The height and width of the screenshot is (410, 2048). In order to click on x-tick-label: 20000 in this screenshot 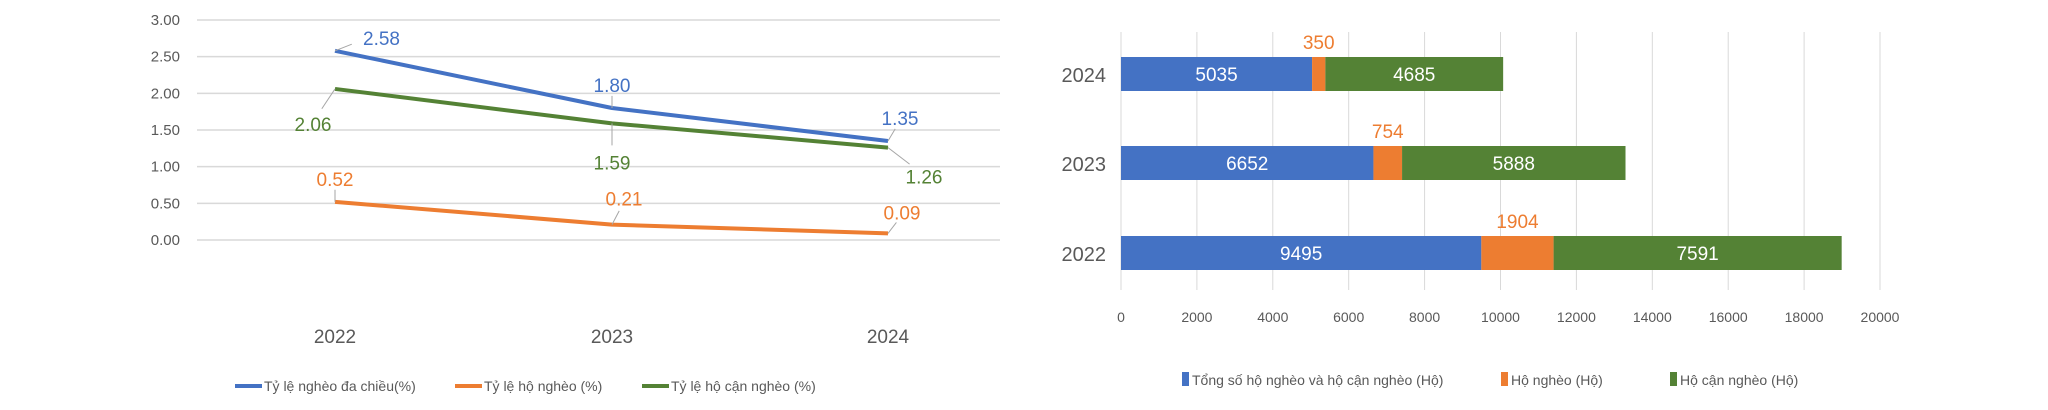, I will do `click(1880, 317)`.